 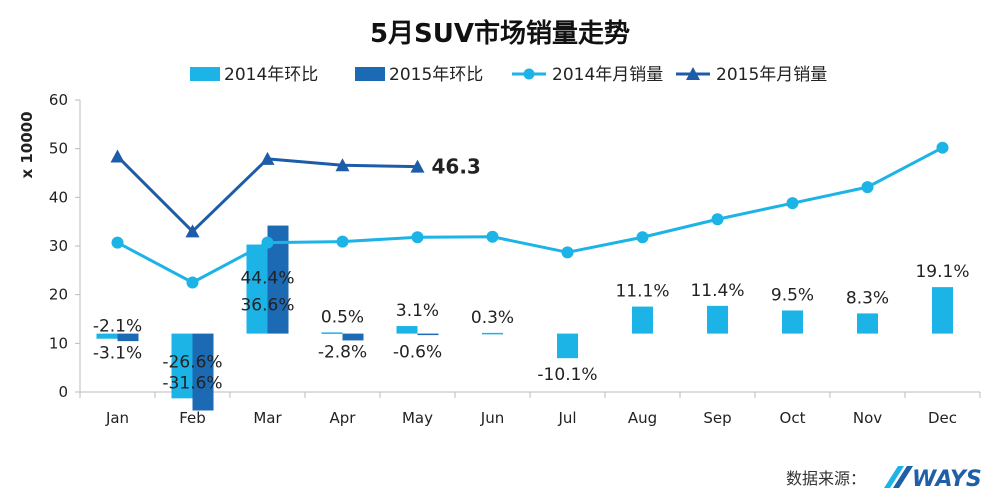 I want to click on pct-label-2014-aug: 11.1%, so click(x=642, y=292).